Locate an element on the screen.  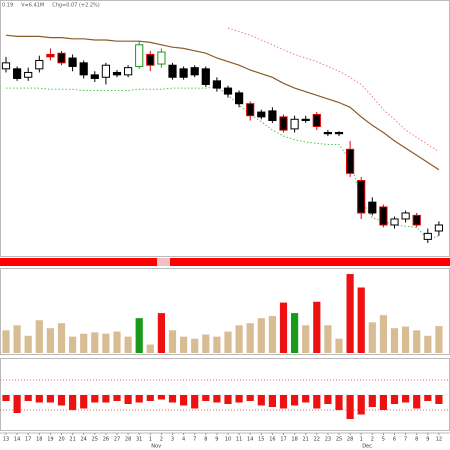
header-text: Chg=0.07 (+2.2%) is located at coordinates (76, 6).